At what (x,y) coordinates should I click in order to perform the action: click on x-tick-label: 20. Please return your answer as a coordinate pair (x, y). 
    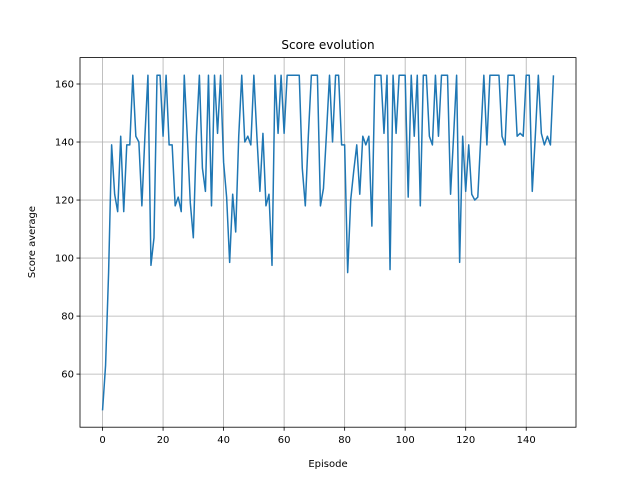
    Looking at the image, I should click on (163, 440).